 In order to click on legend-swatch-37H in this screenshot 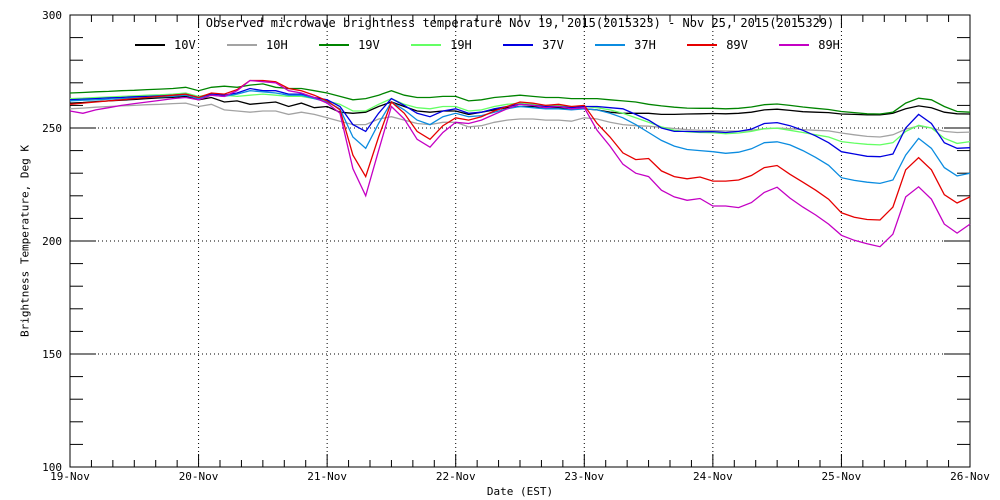, I will do `click(610, 45)`.